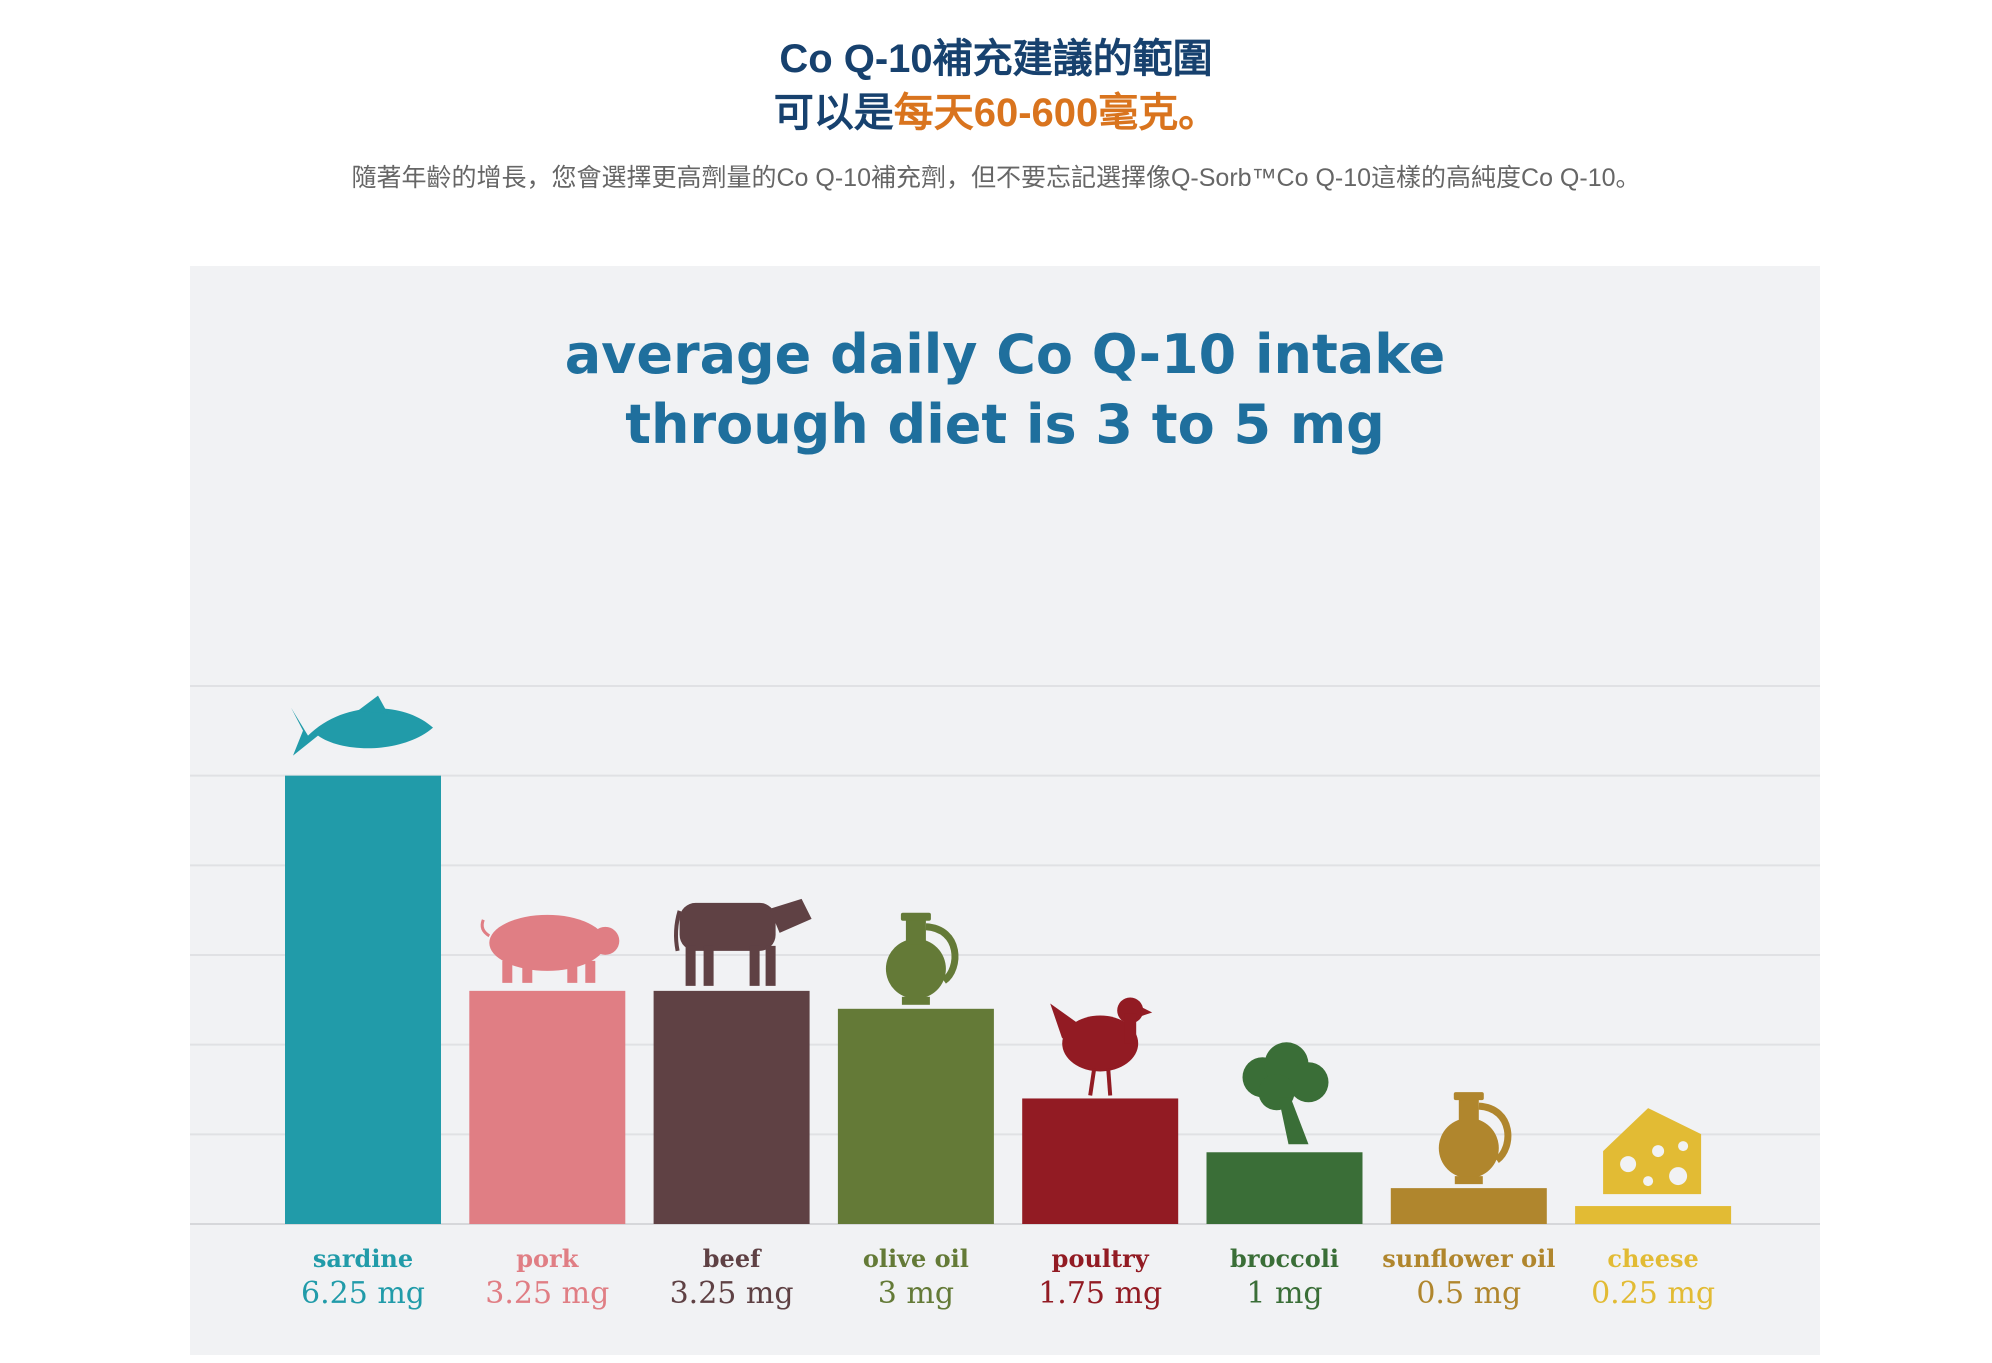 Image resolution: width=1992 pixels, height=1363 pixels. Describe the element at coordinates (731, 1107) in the screenshot. I see `bar-beef` at that location.